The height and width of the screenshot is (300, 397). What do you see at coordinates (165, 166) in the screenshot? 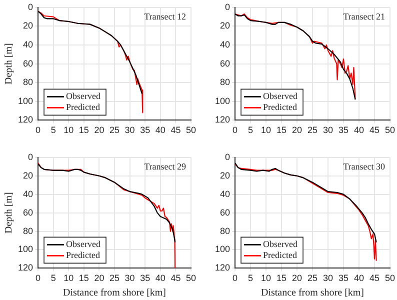
I see `annotation: Transect 29` at bounding box center [165, 166].